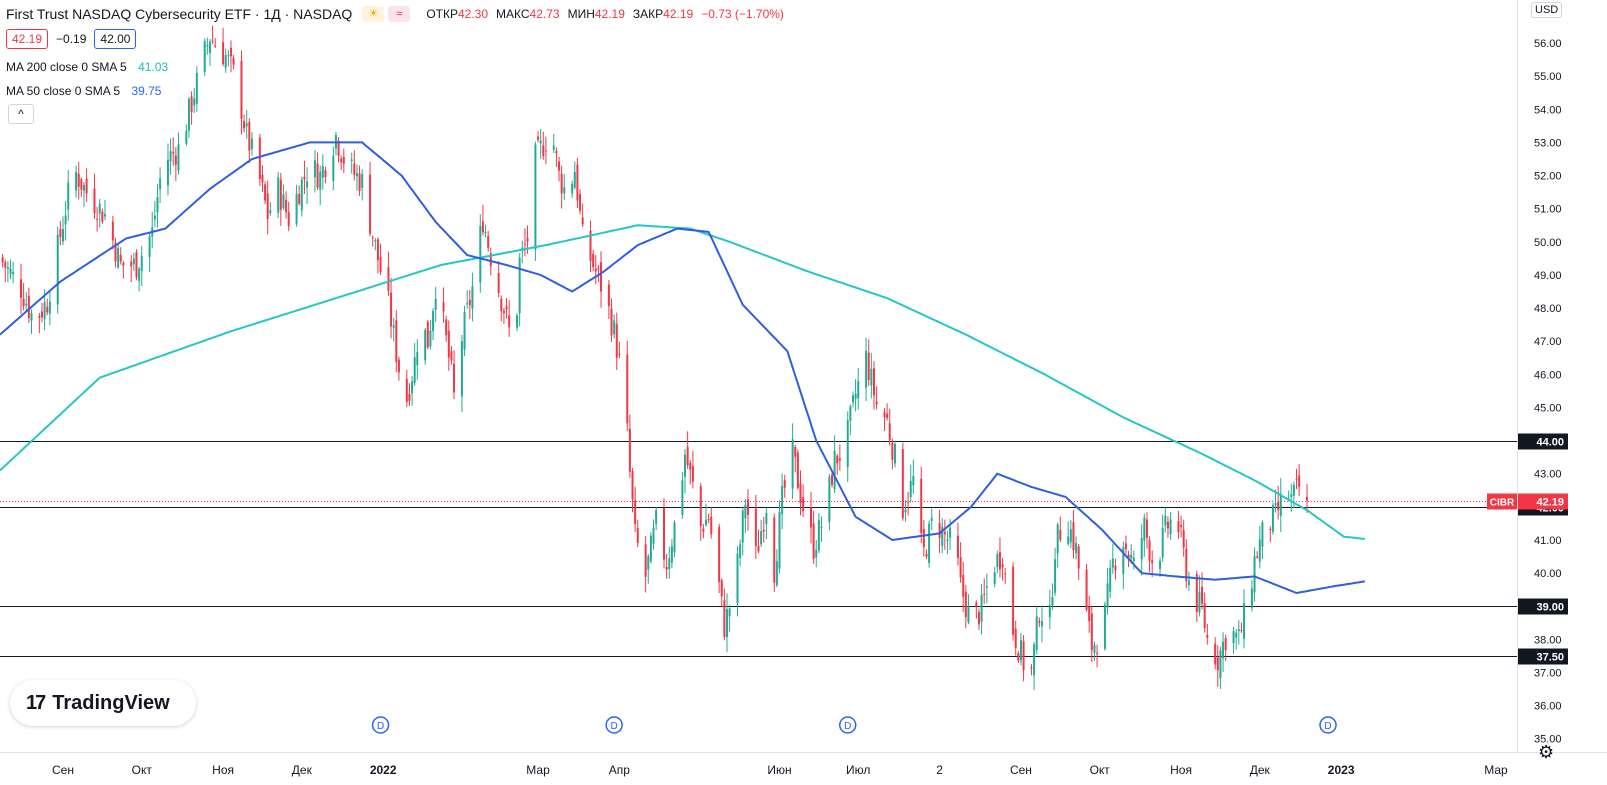 The image size is (1607, 785). Describe the element at coordinates (1548, 44) in the screenshot. I see `price-tick-label: 56.00` at that location.